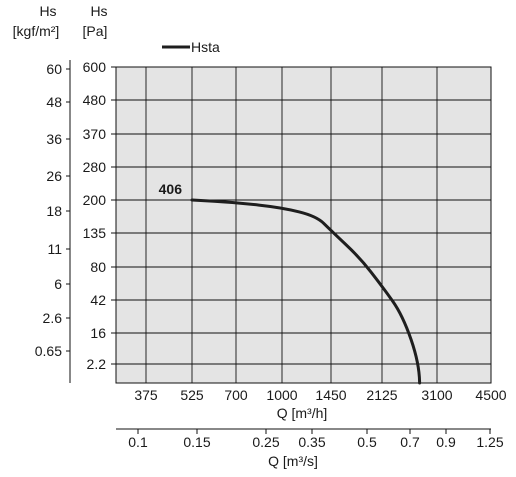 This screenshot has height=477, width=516. Describe the element at coordinates (489, 442) in the screenshot. I see `qs-tick-label: 1.25` at that location.